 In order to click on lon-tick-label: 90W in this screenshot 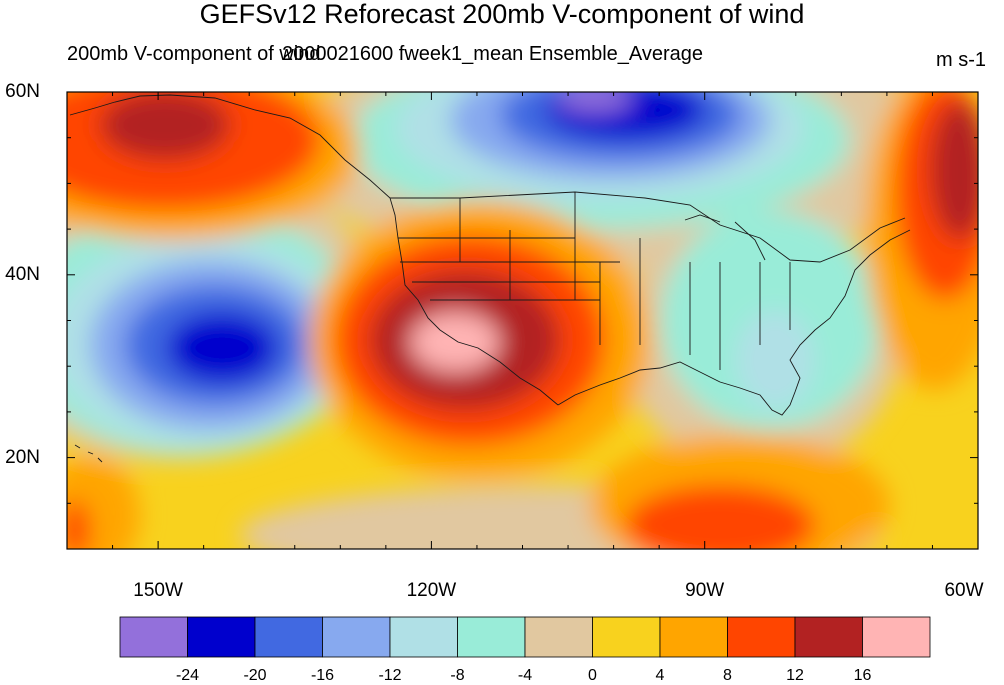, I will do `click(705, 590)`.